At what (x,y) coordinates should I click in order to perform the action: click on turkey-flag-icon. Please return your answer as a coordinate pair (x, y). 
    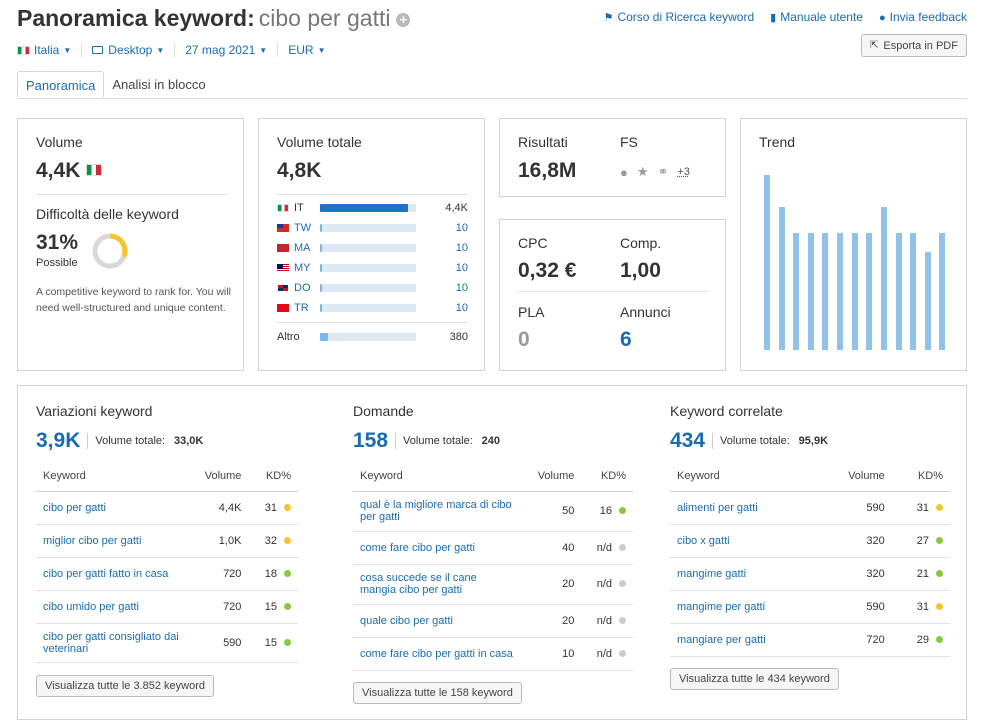
    Looking at the image, I should click on (283, 308).